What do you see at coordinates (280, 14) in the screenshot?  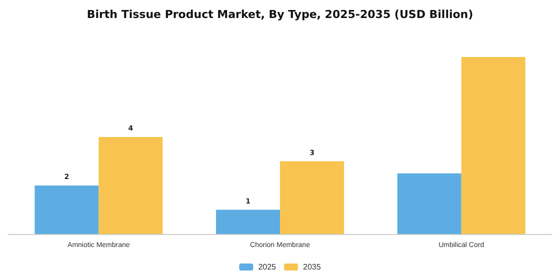 I see `chart-title: Birth Tissue Product Market, By Type, 2025-2035 (USD Billion)` at bounding box center [280, 14].